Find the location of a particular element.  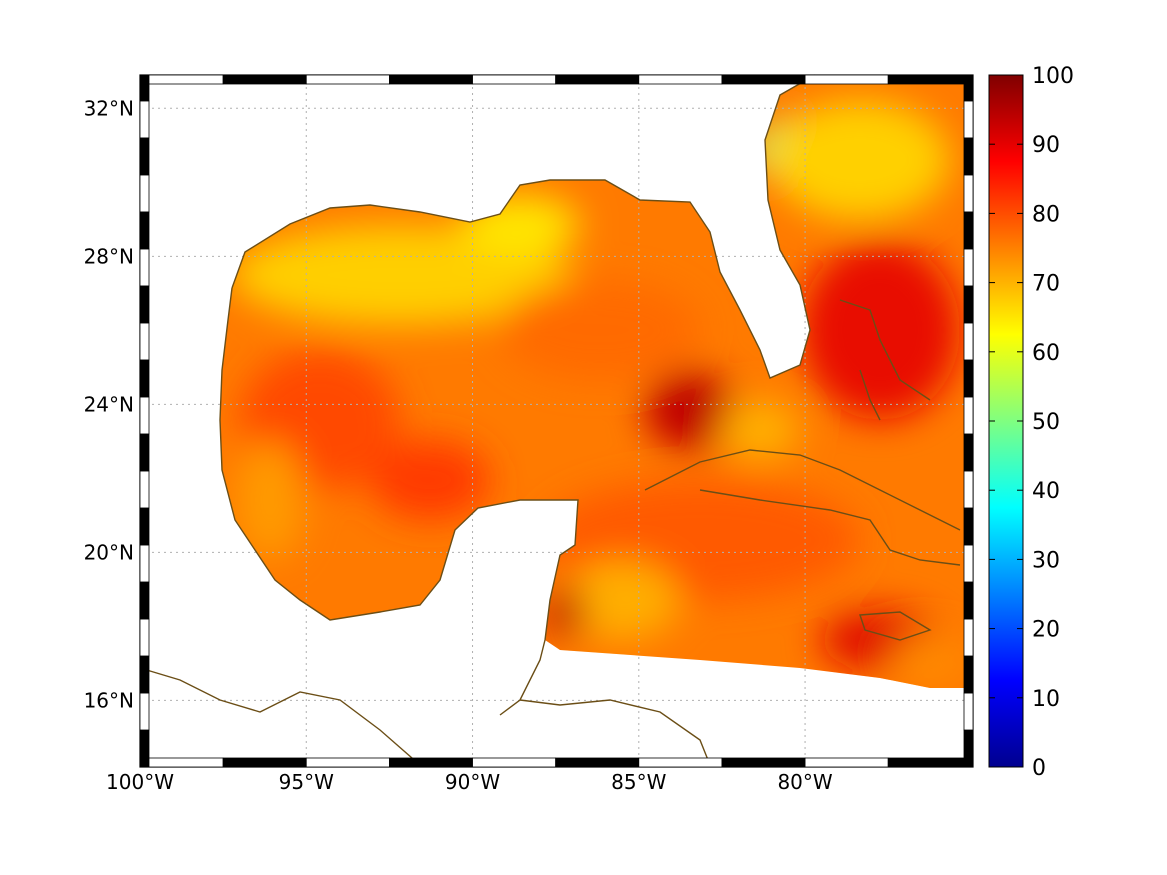

x-tick-label-1: 95°W is located at coordinates (306, 782).